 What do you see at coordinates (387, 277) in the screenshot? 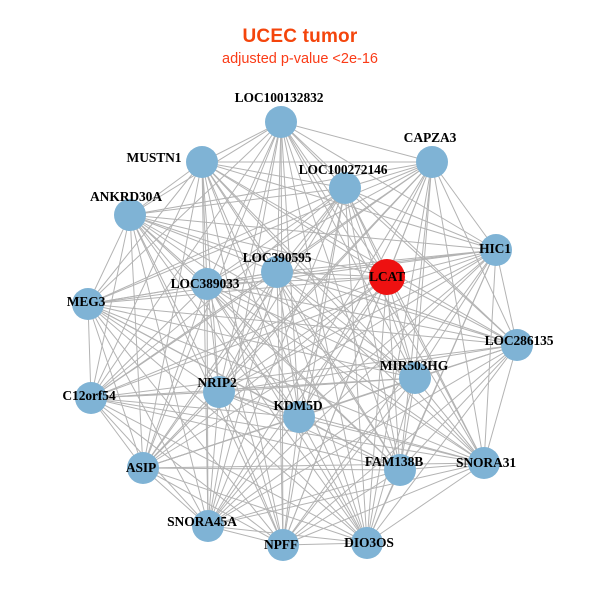
I see `graph-node-lcat` at bounding box center [387, 277].